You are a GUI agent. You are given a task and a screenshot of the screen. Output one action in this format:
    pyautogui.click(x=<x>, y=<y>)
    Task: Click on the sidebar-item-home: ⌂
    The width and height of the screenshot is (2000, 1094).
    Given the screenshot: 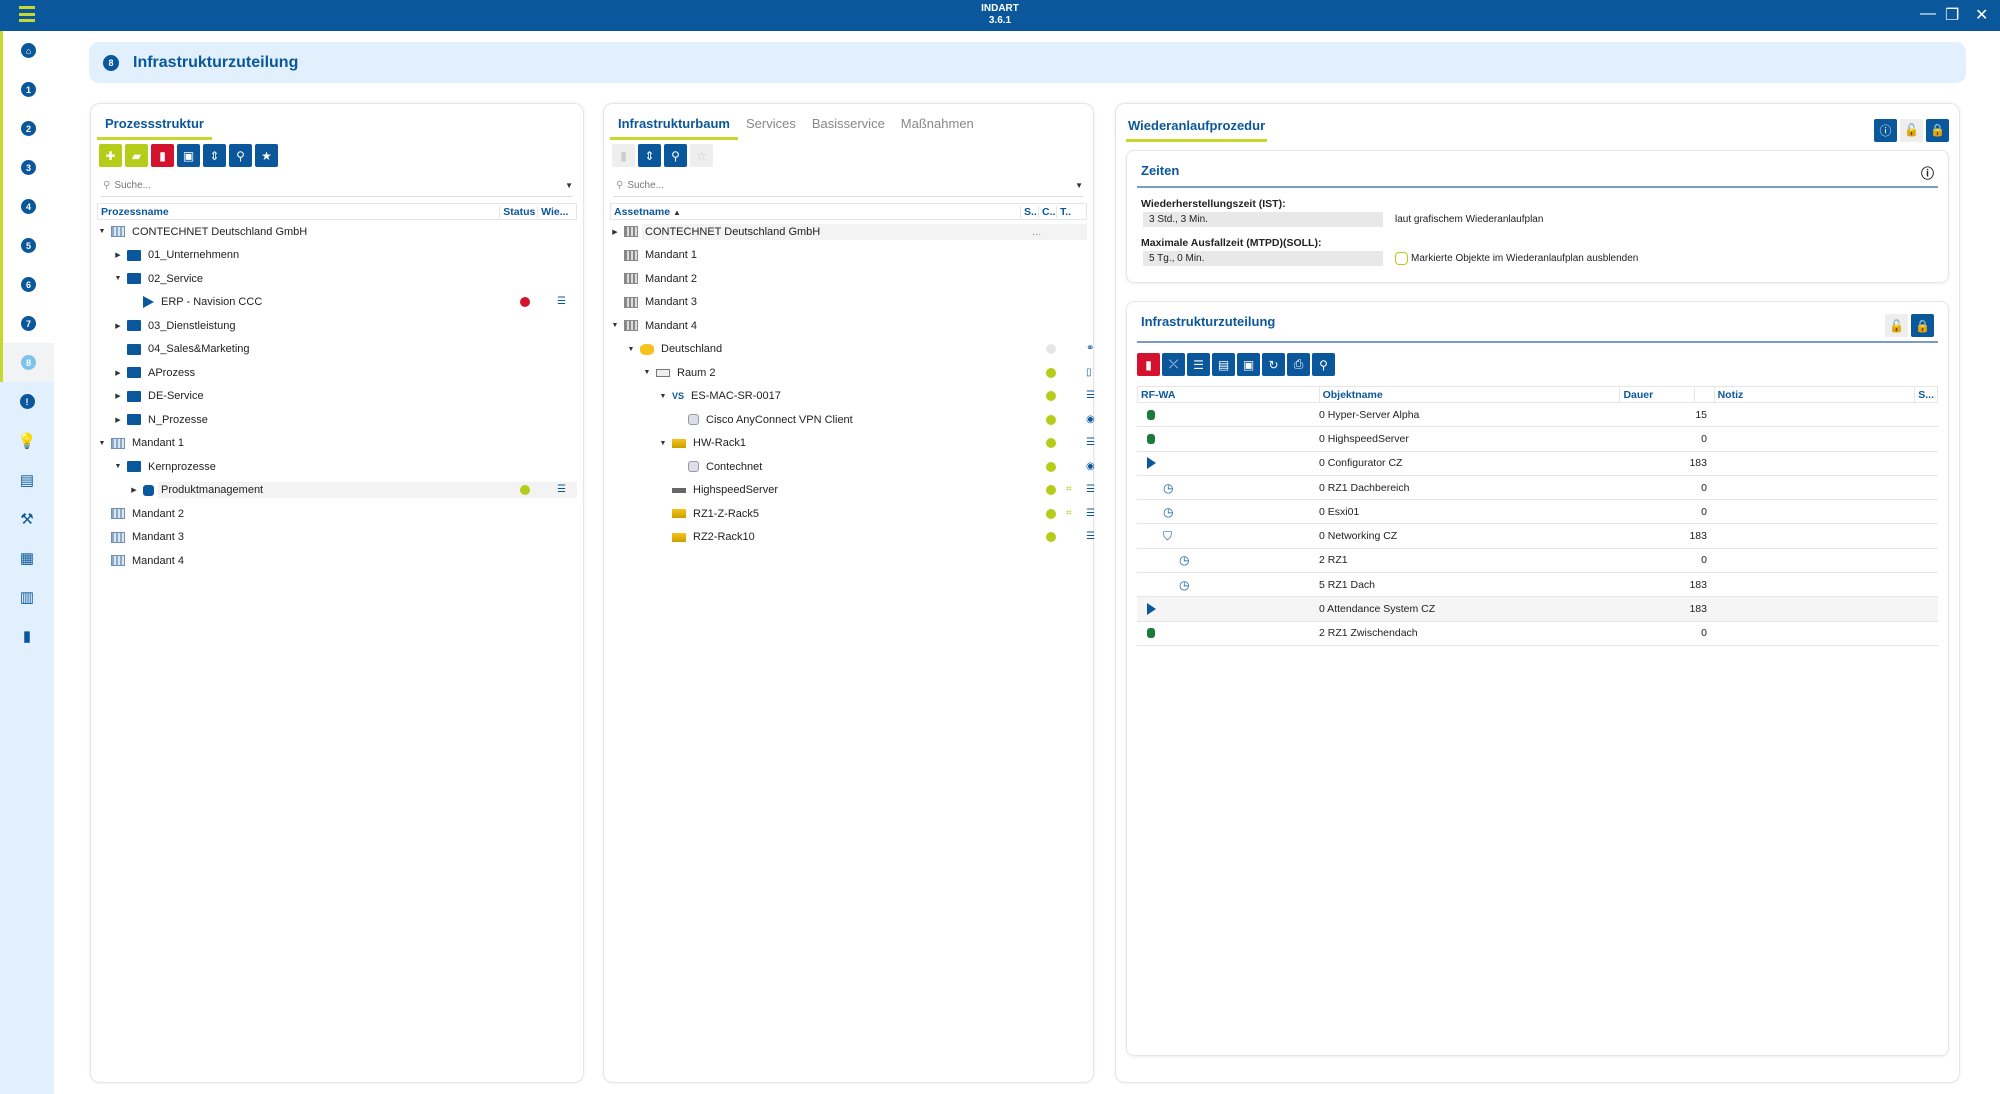 What is the action you would take?
    pyautogui.click(x=27, y=50)
    